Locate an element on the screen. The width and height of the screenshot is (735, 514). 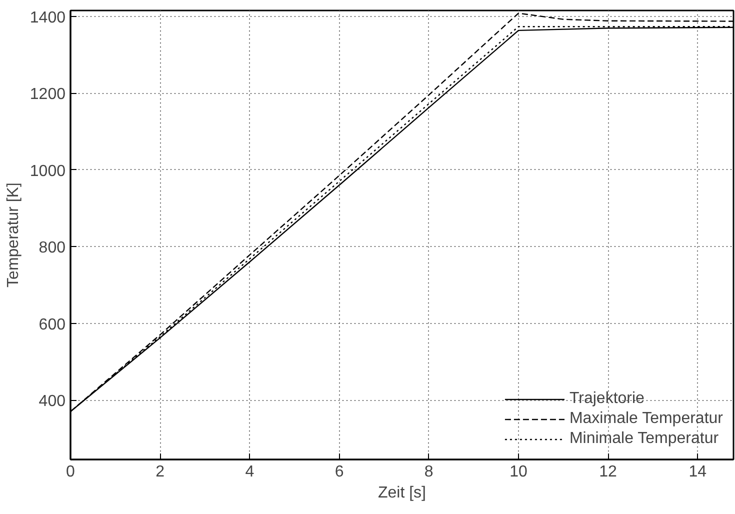
y-tick-label: 1400 is located at coordinates (48, 17).